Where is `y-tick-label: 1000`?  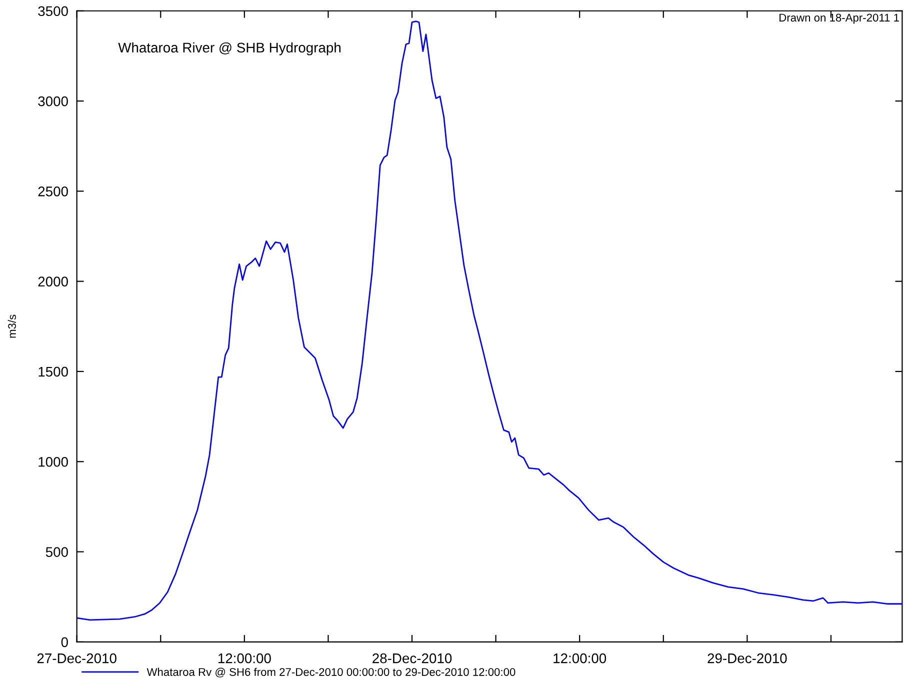 y-tick-label: 1000 is located at coordinates (53, 461).